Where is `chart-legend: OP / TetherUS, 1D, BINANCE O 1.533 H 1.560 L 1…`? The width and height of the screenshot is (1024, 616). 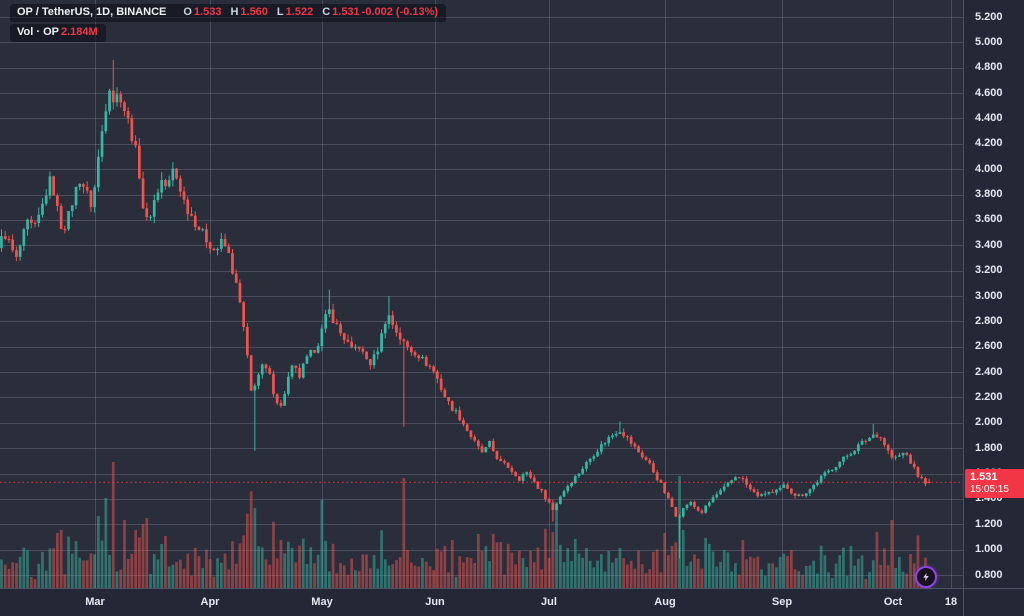 chart-legend: OP / TetherUS, 1D, BINANCE O 1.533 H 1.560 L 1… is located at coordinates (228, 24).